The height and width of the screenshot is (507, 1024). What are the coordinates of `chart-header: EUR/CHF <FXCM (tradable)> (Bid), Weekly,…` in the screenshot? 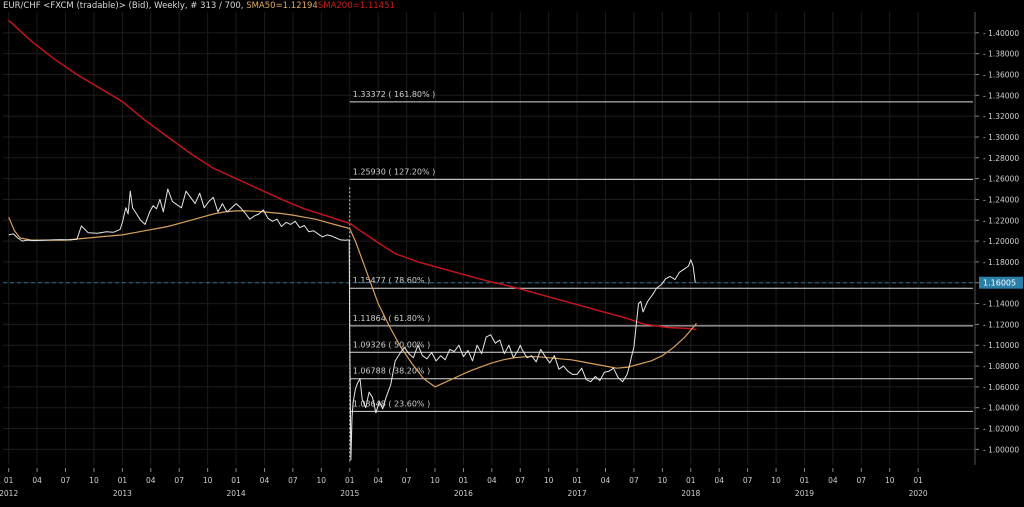 It's located at (199, 6).